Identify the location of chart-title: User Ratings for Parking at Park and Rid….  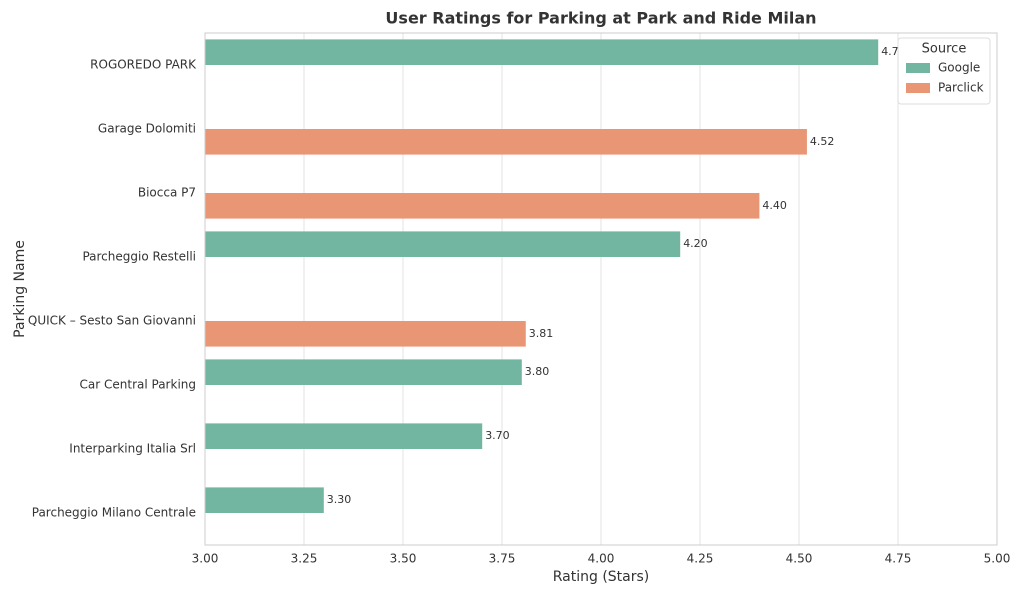
(600, 18).